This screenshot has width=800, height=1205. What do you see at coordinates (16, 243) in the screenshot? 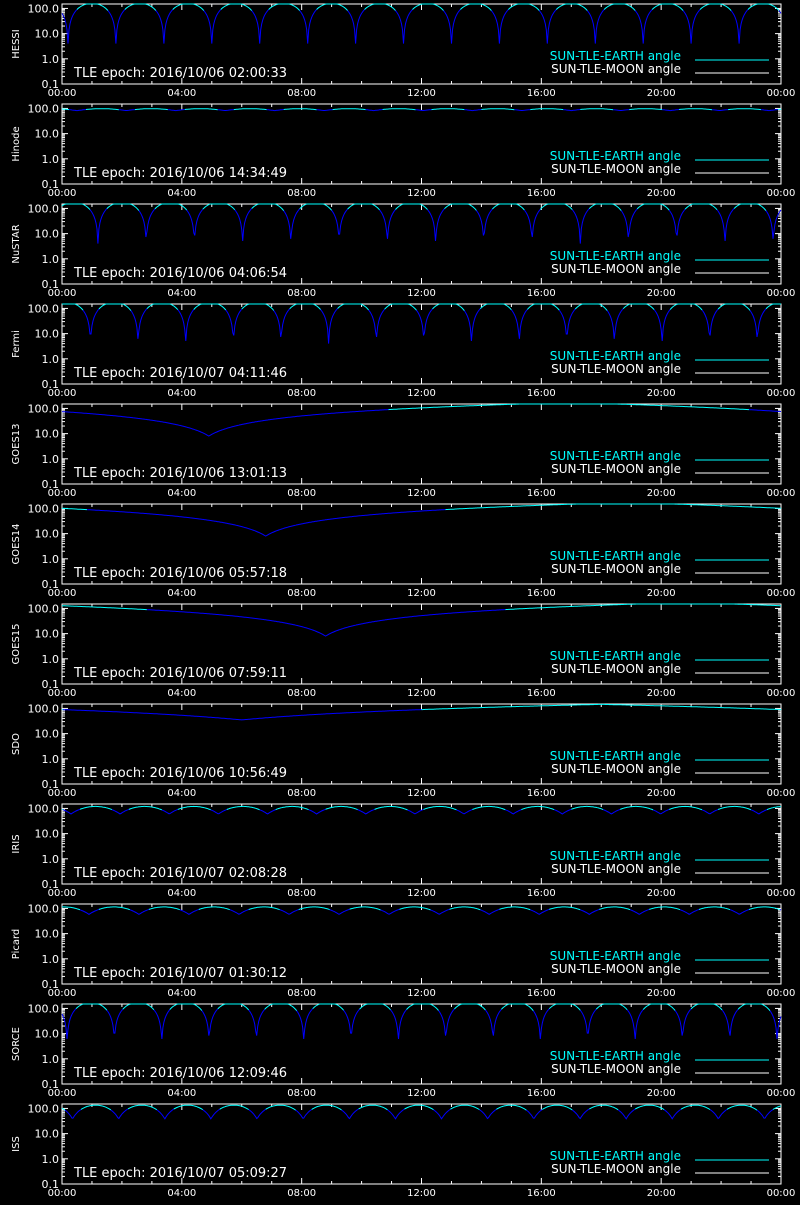
I see `panel-ylabel: NuSTAR` at bounding box center [16, 243].